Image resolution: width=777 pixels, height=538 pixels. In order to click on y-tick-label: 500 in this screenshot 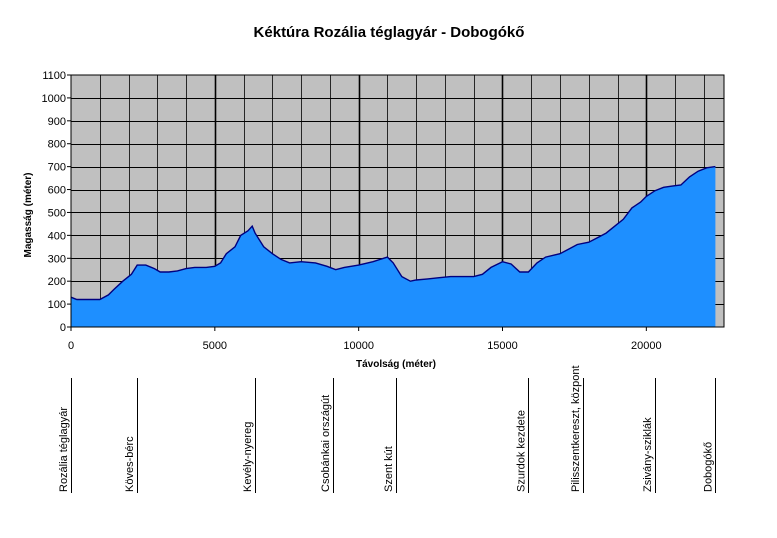, I will do `click(57, 213)`.